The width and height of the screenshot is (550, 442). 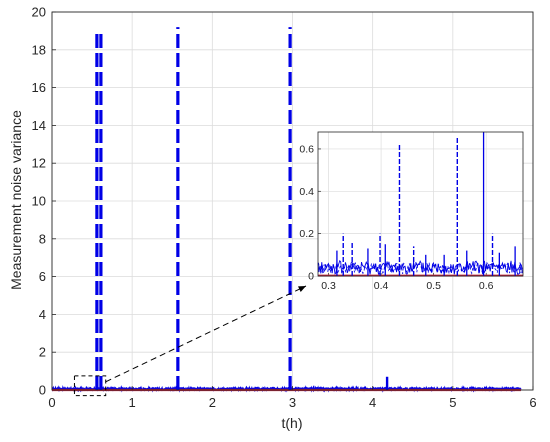 What do you see at coordinates (212, 402) in the screenshot?
I see `x-tick-label: 2` at bounding box center [212, 402].